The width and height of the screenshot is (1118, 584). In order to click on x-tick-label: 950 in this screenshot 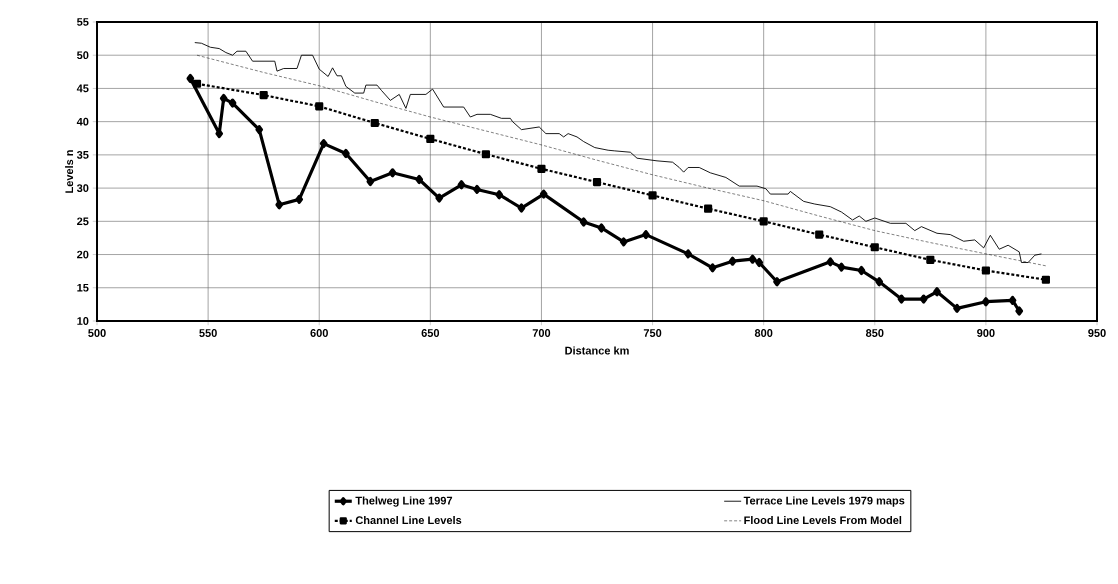, I will do `click(1097, 333)`.